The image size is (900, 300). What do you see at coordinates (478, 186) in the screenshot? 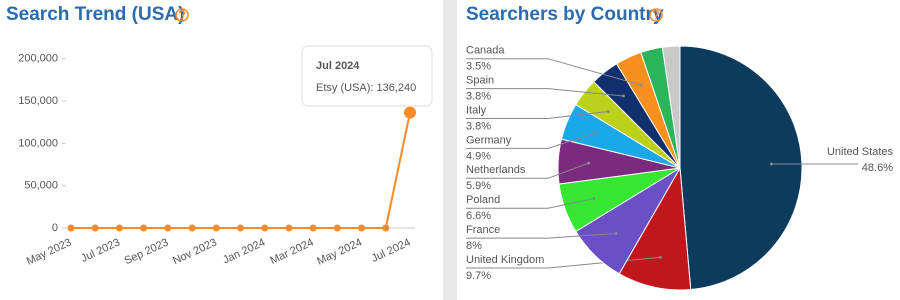
I see `slice-value: 5.9%` at bounding box center [478, 186].